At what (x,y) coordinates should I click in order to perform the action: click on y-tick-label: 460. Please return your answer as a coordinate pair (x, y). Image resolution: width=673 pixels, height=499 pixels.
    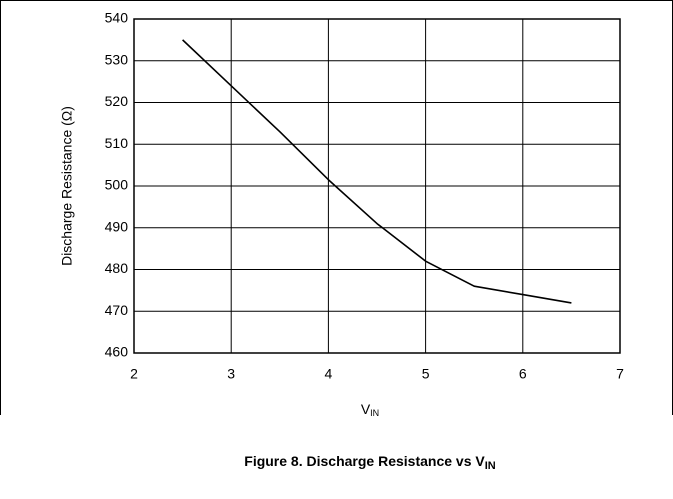
    Looking at the image, I should click on (117, 352).